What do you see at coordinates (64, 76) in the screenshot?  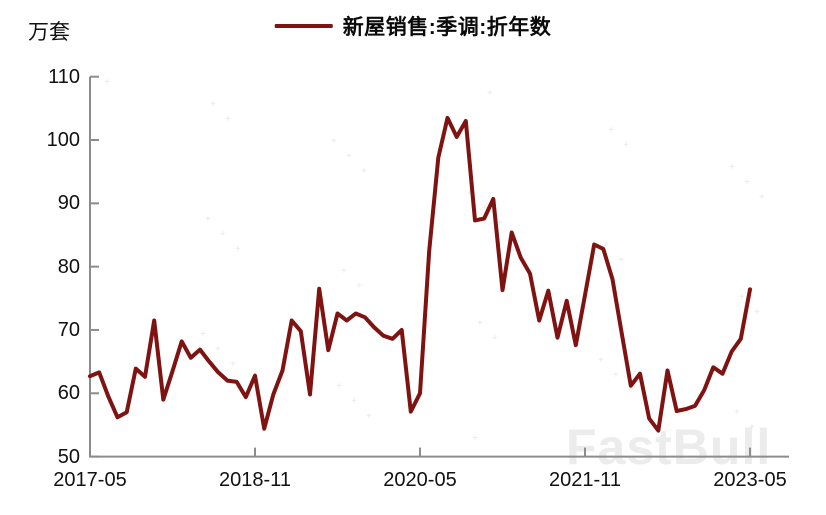 I see `y-tick-label: 110` at bounding box center [64, 76].